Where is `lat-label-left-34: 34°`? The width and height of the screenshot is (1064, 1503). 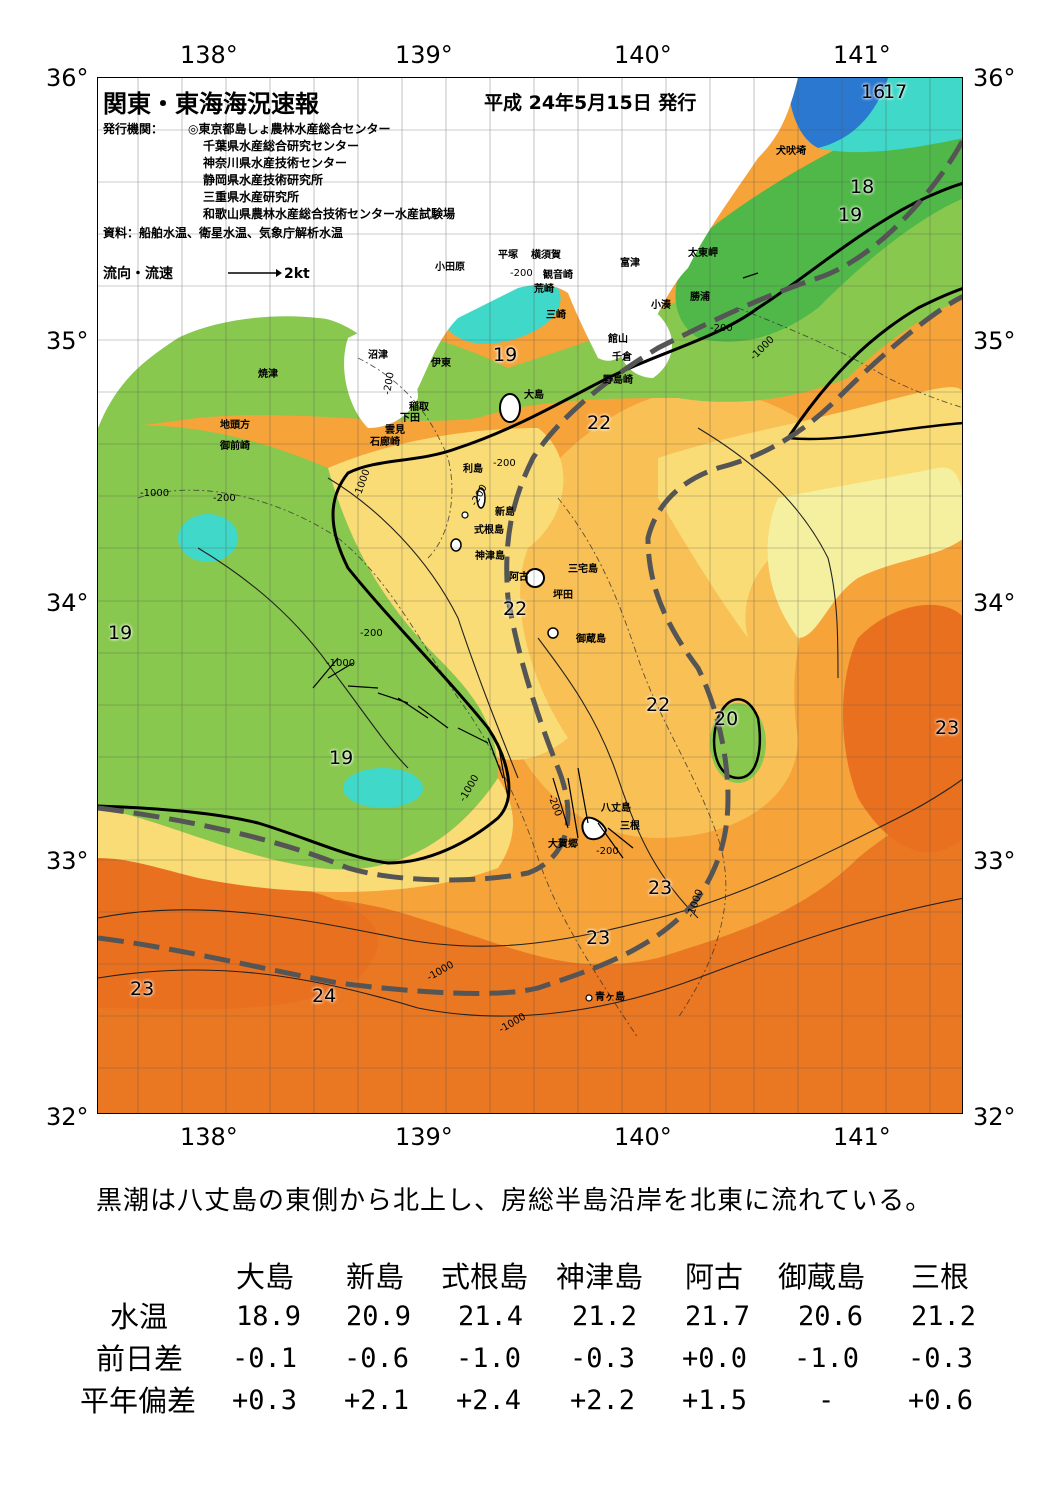
lat-label-left-34: 34° is located at coordinates (67, 603).